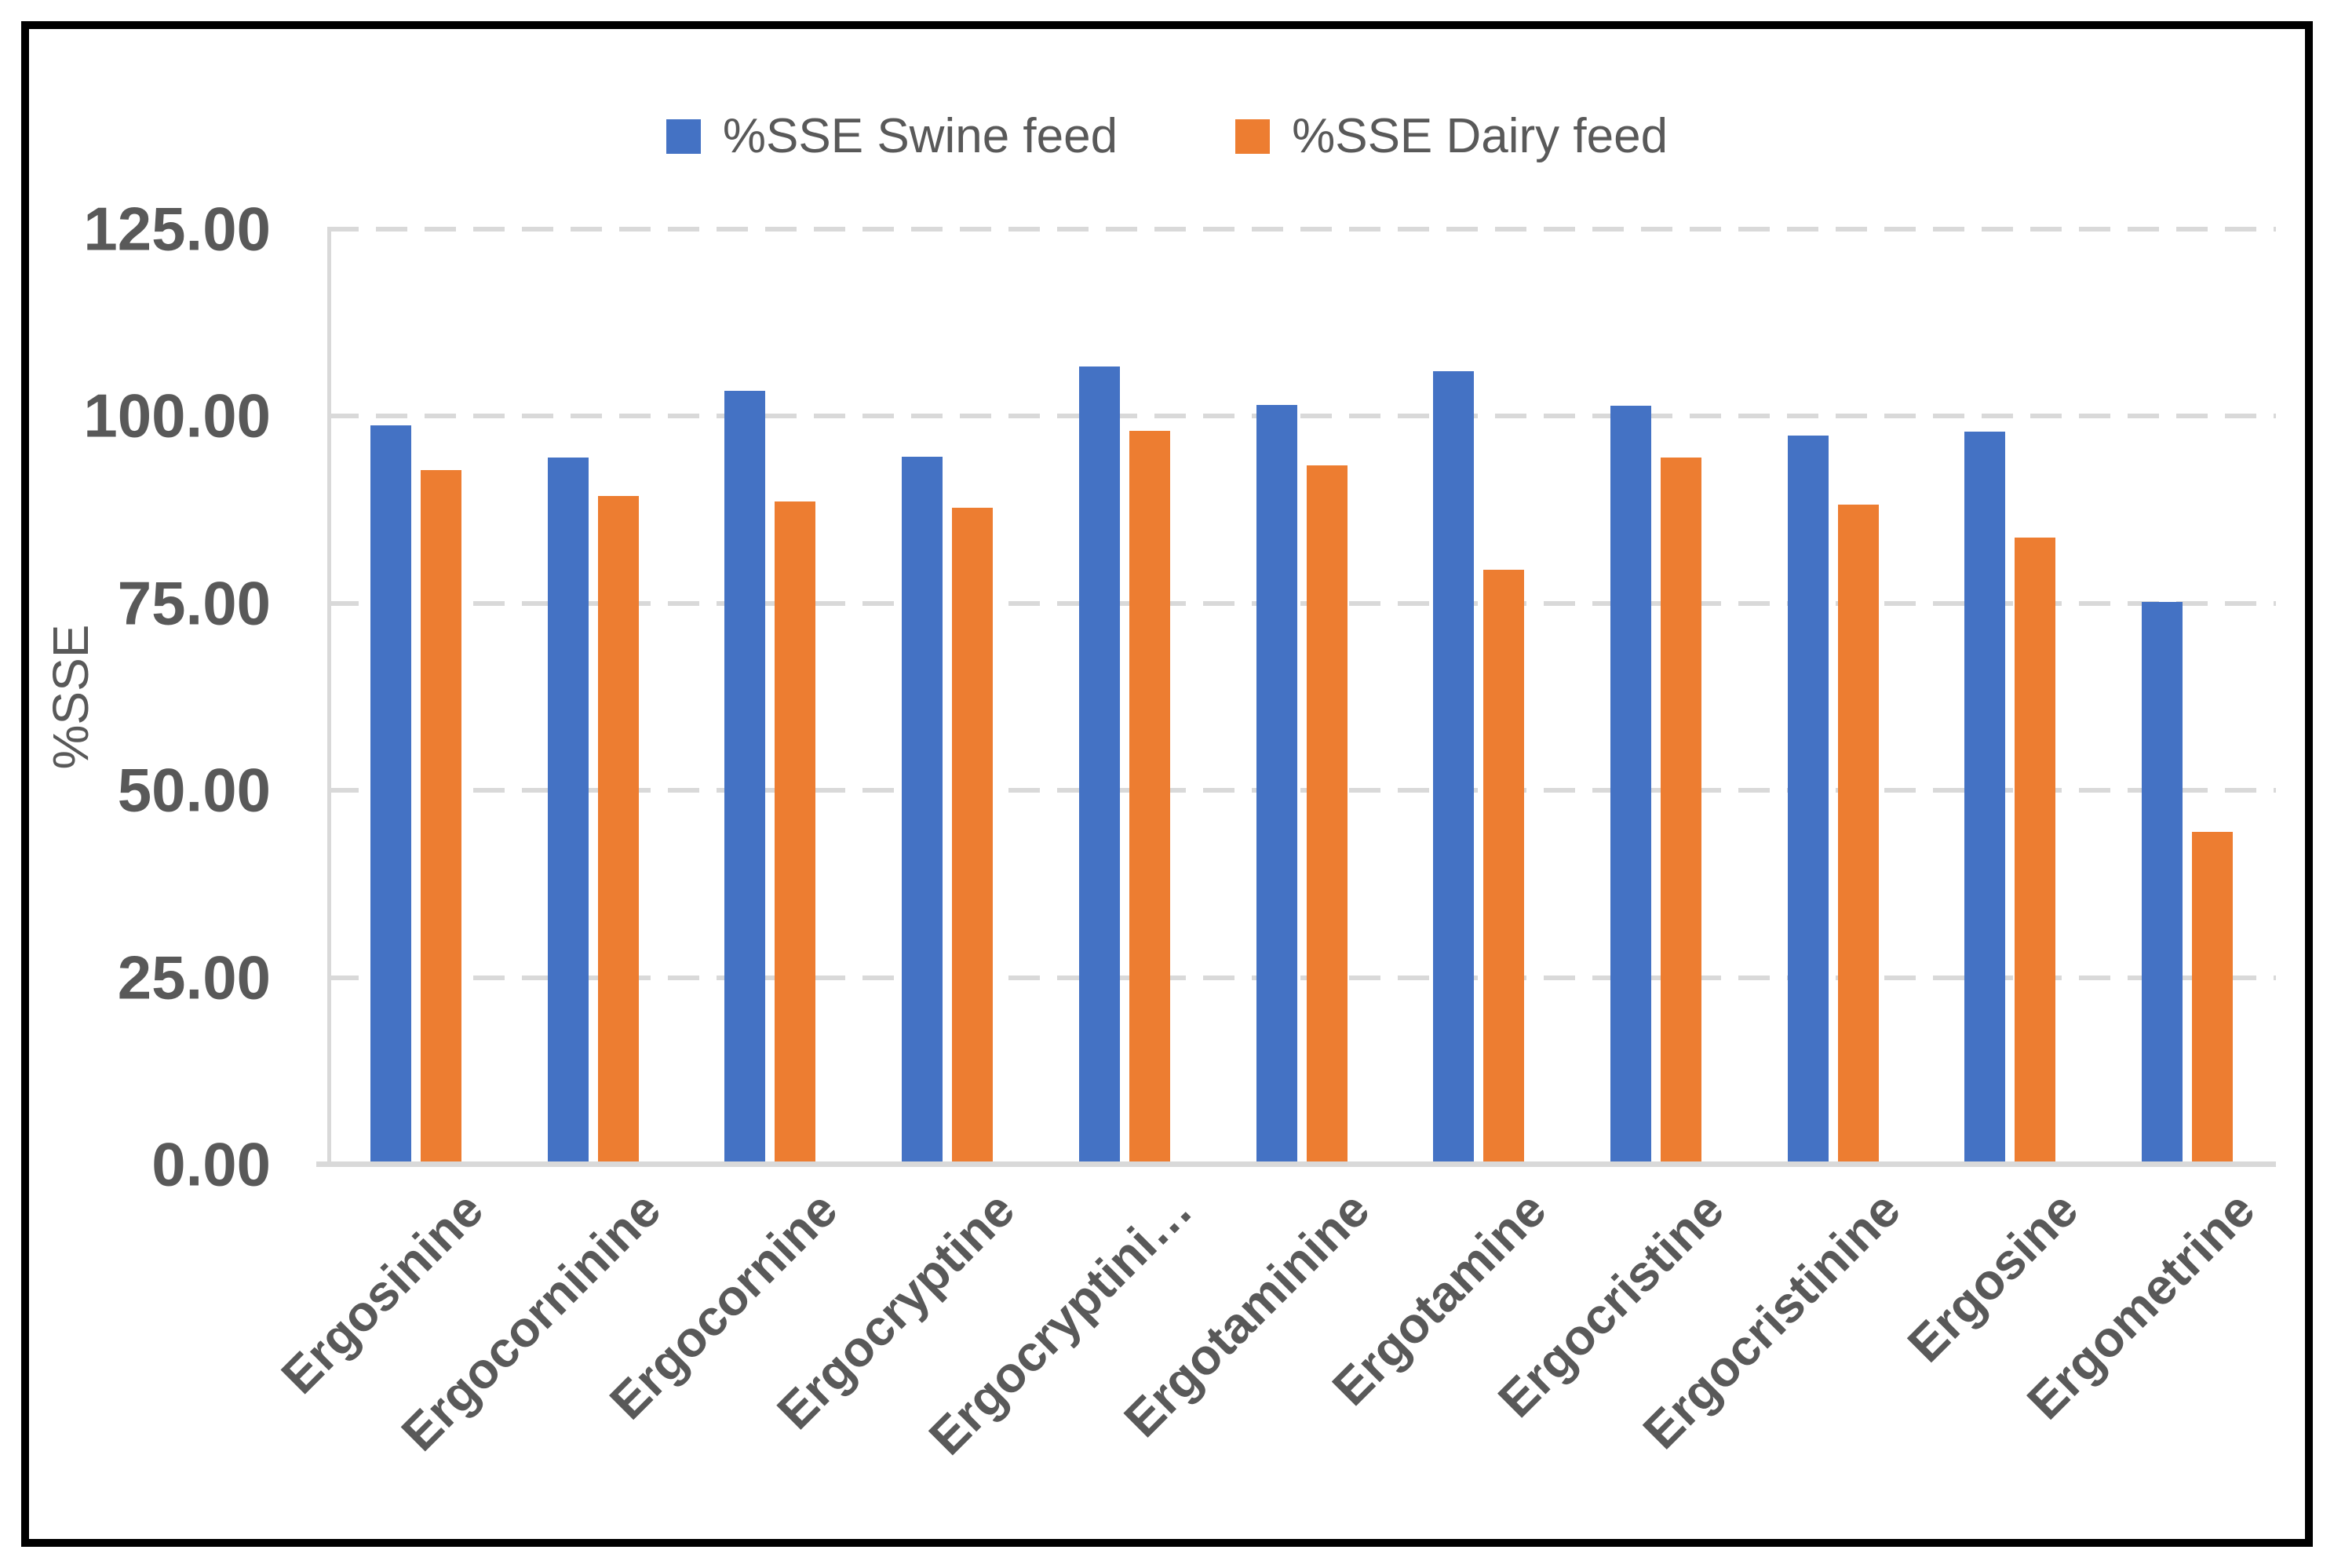 The width and height of the screenshot is (2334, 1568). What do you see at coordinates (177, 415) in the screenshot?
I see `y-axis-tick-label: 100.00` at bounding box center [177, 415].